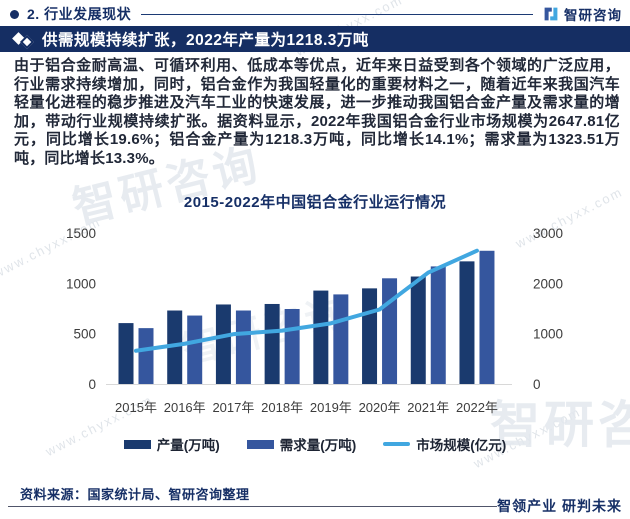 The height and width of the screenshot is (519, 630). What do you see at coordinates (92, 384) in the screenshot?
I see `left-axis-tick: 0` at bounding box center [92, 384].